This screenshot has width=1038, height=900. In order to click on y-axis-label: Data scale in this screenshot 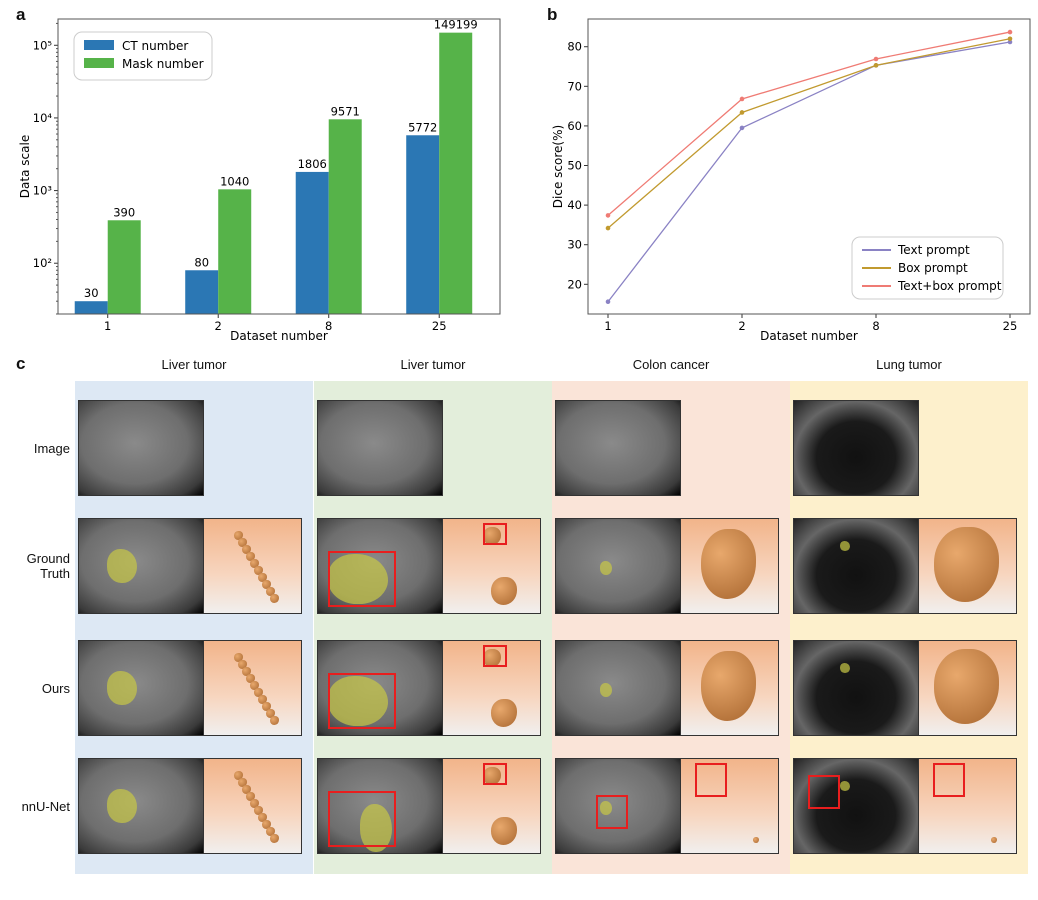, I will do `click(25, 166)`.